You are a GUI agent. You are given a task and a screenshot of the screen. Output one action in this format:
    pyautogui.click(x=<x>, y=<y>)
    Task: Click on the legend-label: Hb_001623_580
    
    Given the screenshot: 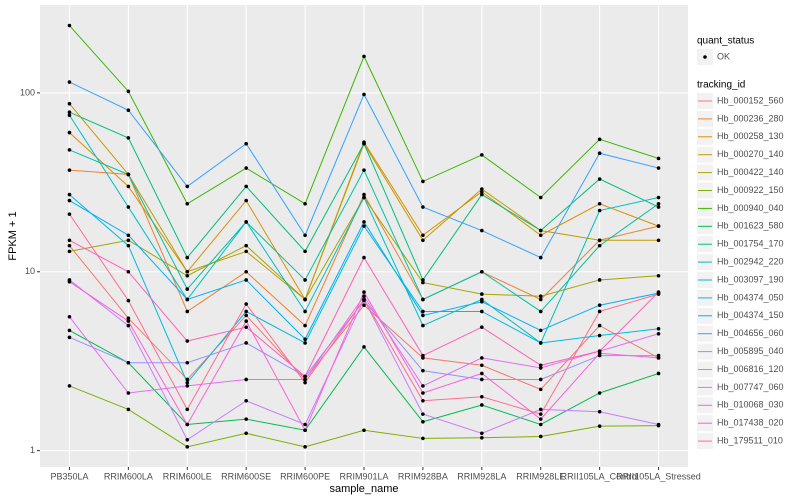 What is the action you would take?
    pyautogui.click(x=750, y=226)
    